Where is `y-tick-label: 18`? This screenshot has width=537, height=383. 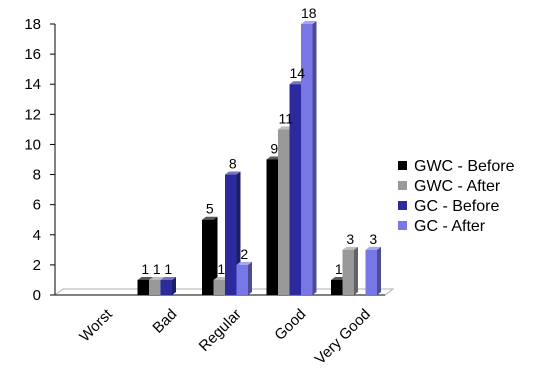 y-tick-label: 18 is located at coordinates (32, 24).